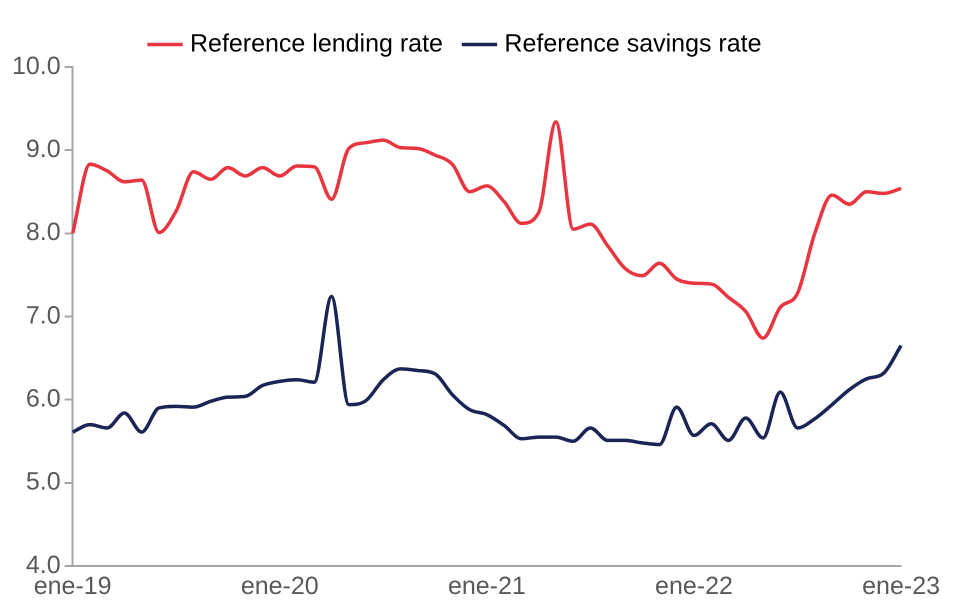 This screenshot has width=954, height=616. What do you see at coordinates (694, 586) in the screenshot?
I see `x-tick-label: ene-22` at bounding box center [694, 586].